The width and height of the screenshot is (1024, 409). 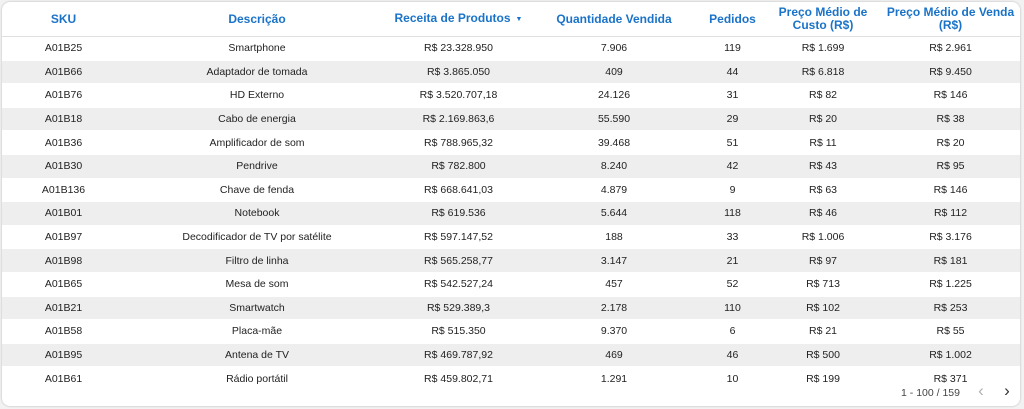 What do you see at coordinates (458, 213) in the screenshot?
I see `cell-receita: R$ 619.536` at bounding box center [458, 213].